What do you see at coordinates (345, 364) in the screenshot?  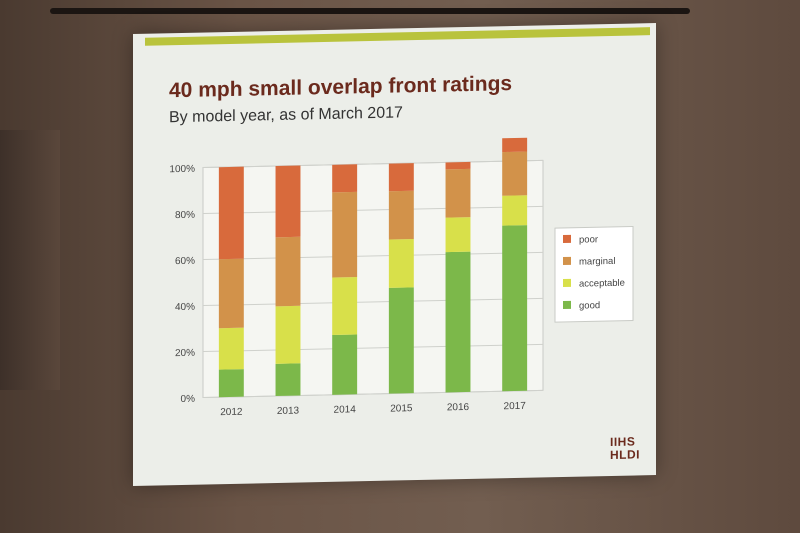 I see `bar-good-2014` at bounding box center [345, 364].